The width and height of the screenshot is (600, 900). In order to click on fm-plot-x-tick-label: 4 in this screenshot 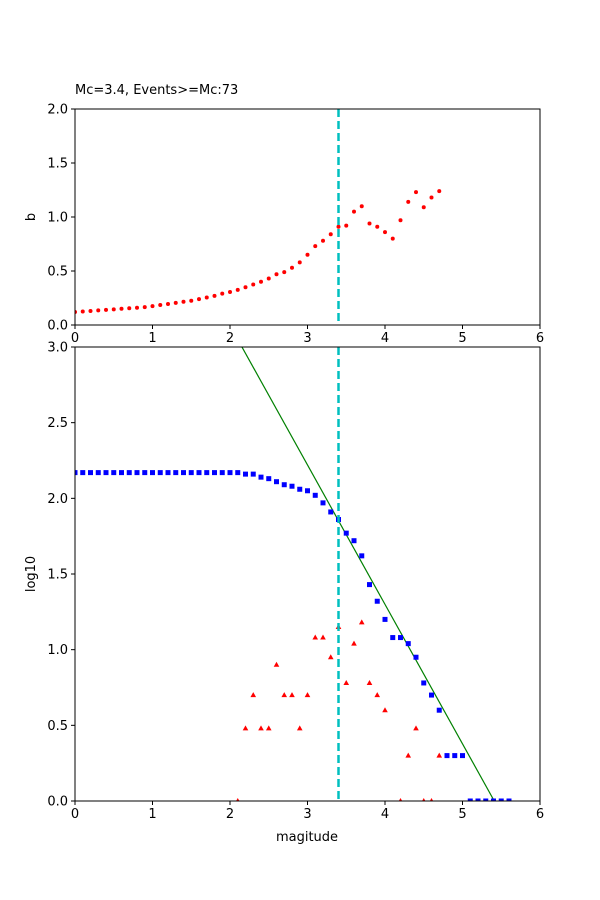, I will do `click(385, 814)`.